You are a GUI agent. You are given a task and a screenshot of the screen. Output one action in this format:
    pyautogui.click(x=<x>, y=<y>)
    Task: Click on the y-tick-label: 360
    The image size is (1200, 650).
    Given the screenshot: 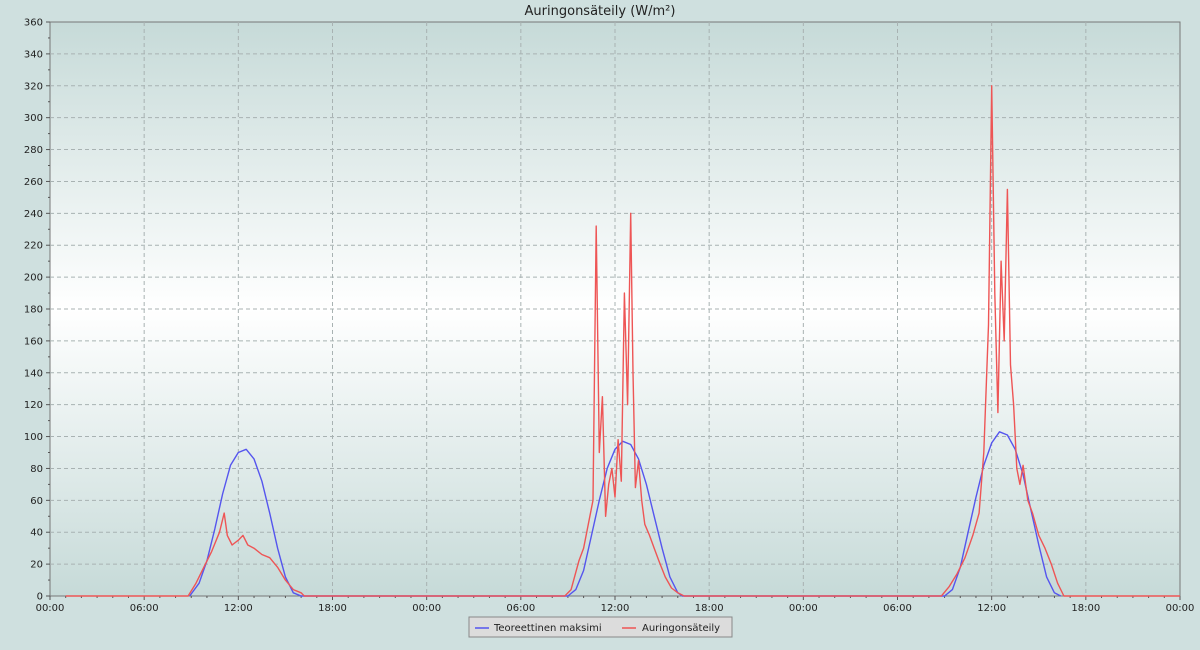 What is the action you would take?
    pyautogui.click(x=33, y=23)
    